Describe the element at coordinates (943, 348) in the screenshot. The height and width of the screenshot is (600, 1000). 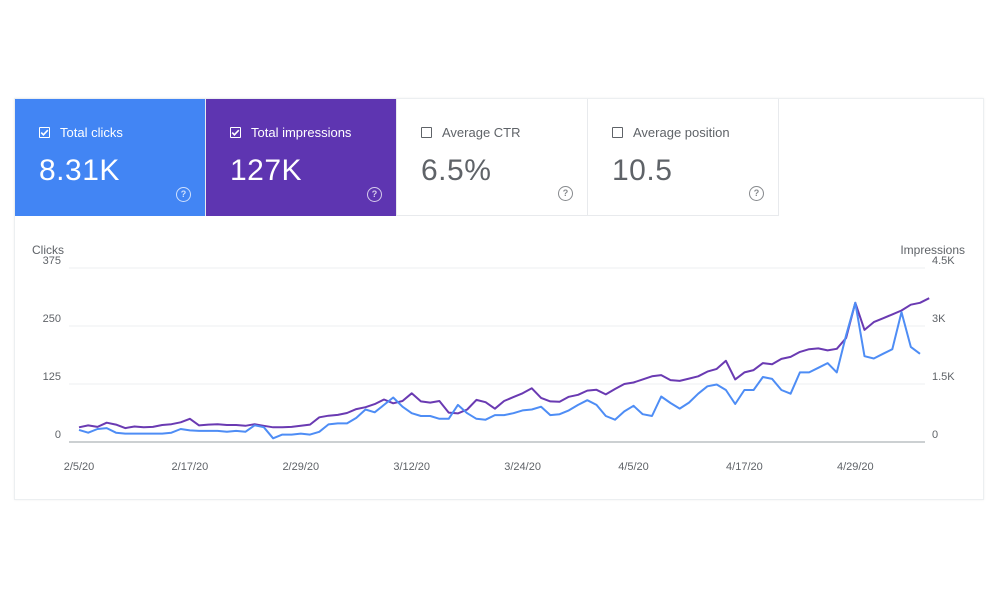
I see `y-right-ticks: 4.5K 3K 1.5K 0` at that location.